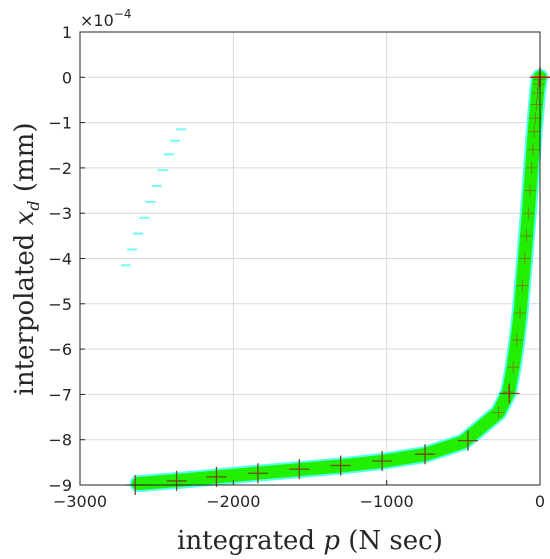 The height and width of the screenshot is (559, 550). Describe the element at coordinates (154, 197) in the screenshot. I see `faint-trace` at that location.